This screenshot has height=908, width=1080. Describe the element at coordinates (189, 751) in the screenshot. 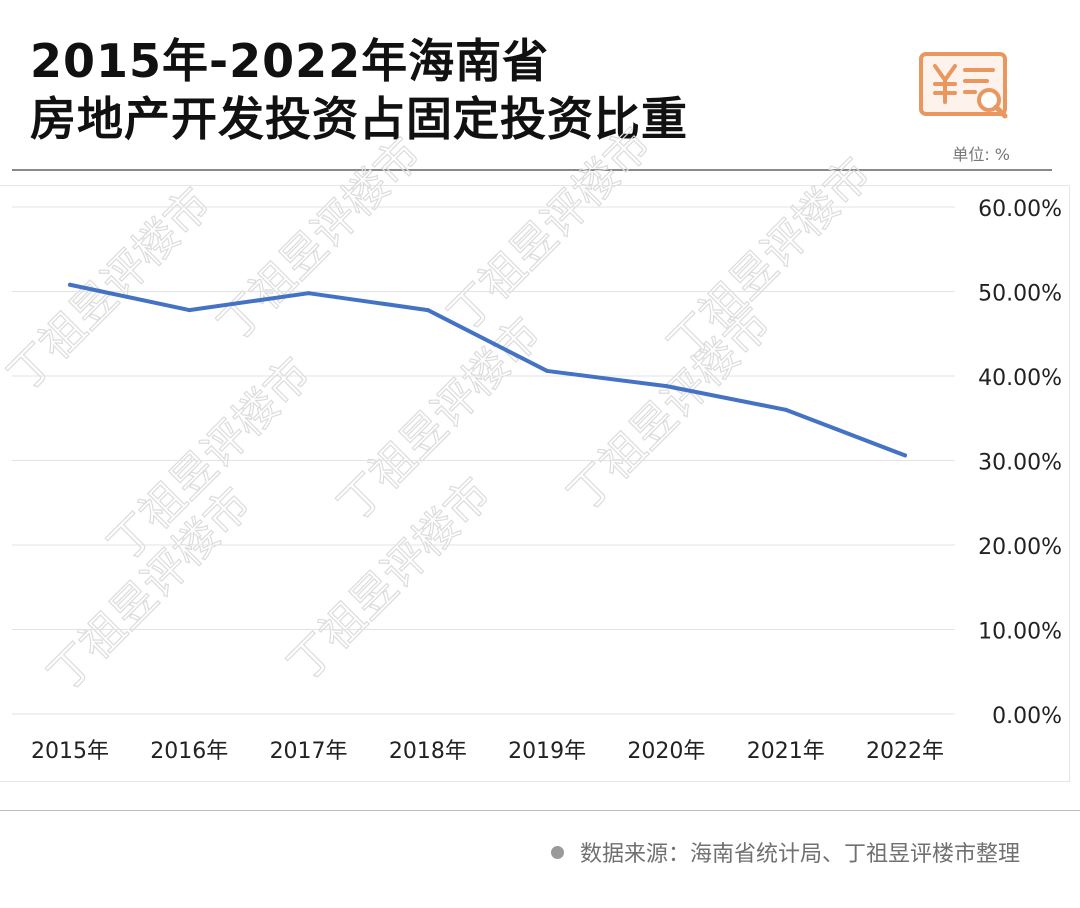

I see `x-tick-label-1: 2016年` at that location.